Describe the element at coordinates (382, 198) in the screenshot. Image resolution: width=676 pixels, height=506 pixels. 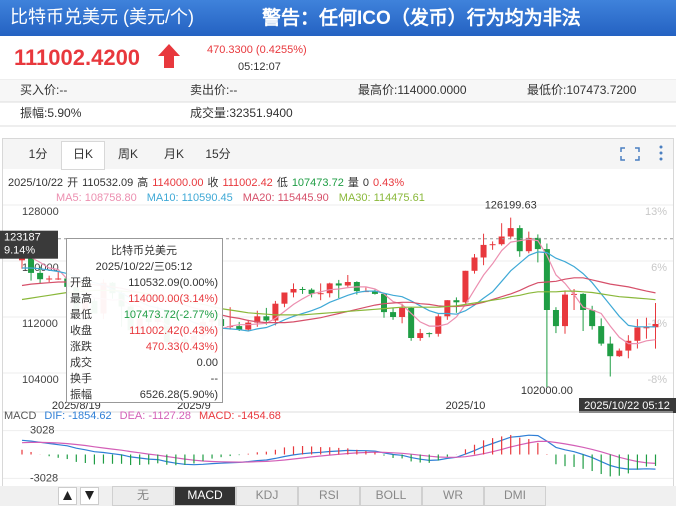
I see `legend-entry: MA30: 114475.61` at that location.